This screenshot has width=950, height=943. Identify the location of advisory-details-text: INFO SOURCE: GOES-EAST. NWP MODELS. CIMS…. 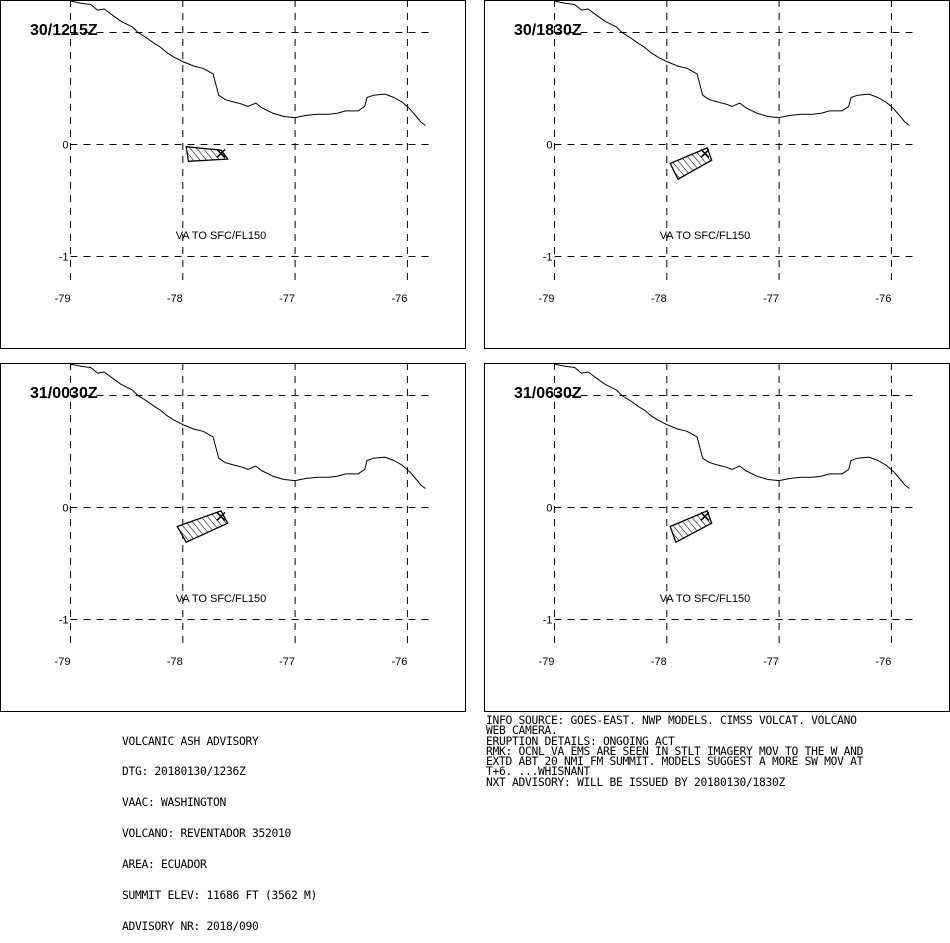
(716, 751).